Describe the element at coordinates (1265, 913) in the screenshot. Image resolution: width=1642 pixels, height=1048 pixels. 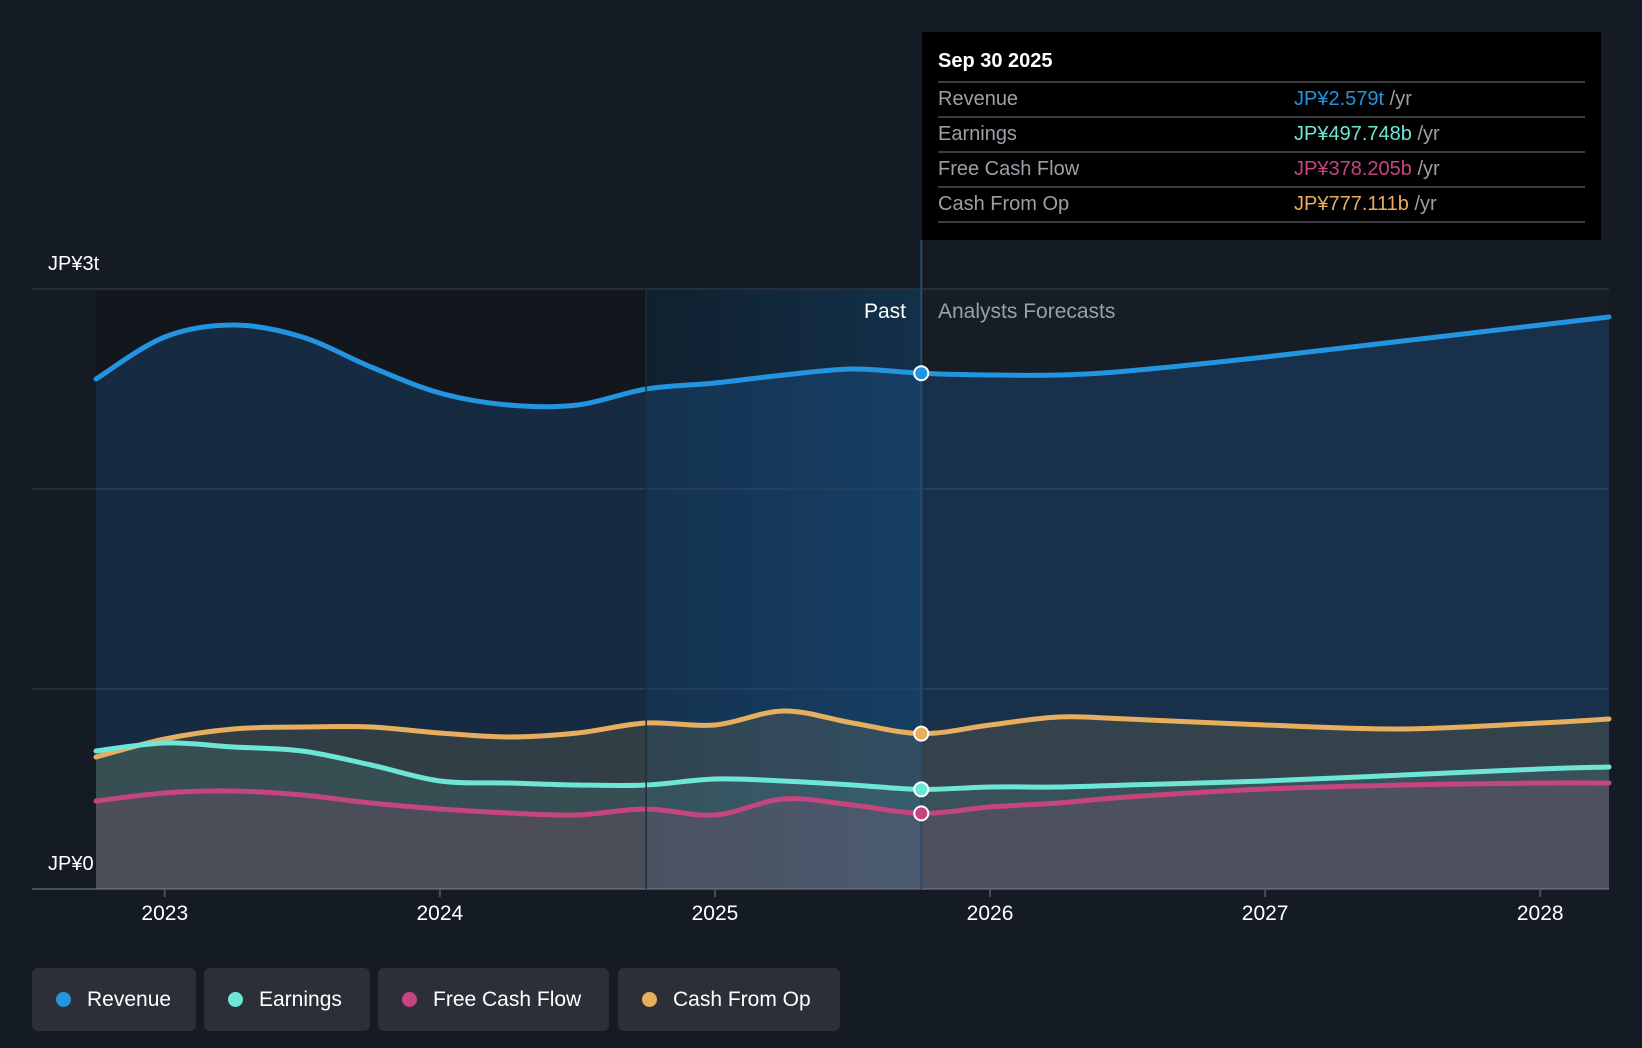
I see `x-tick-label: 2027` at that location.